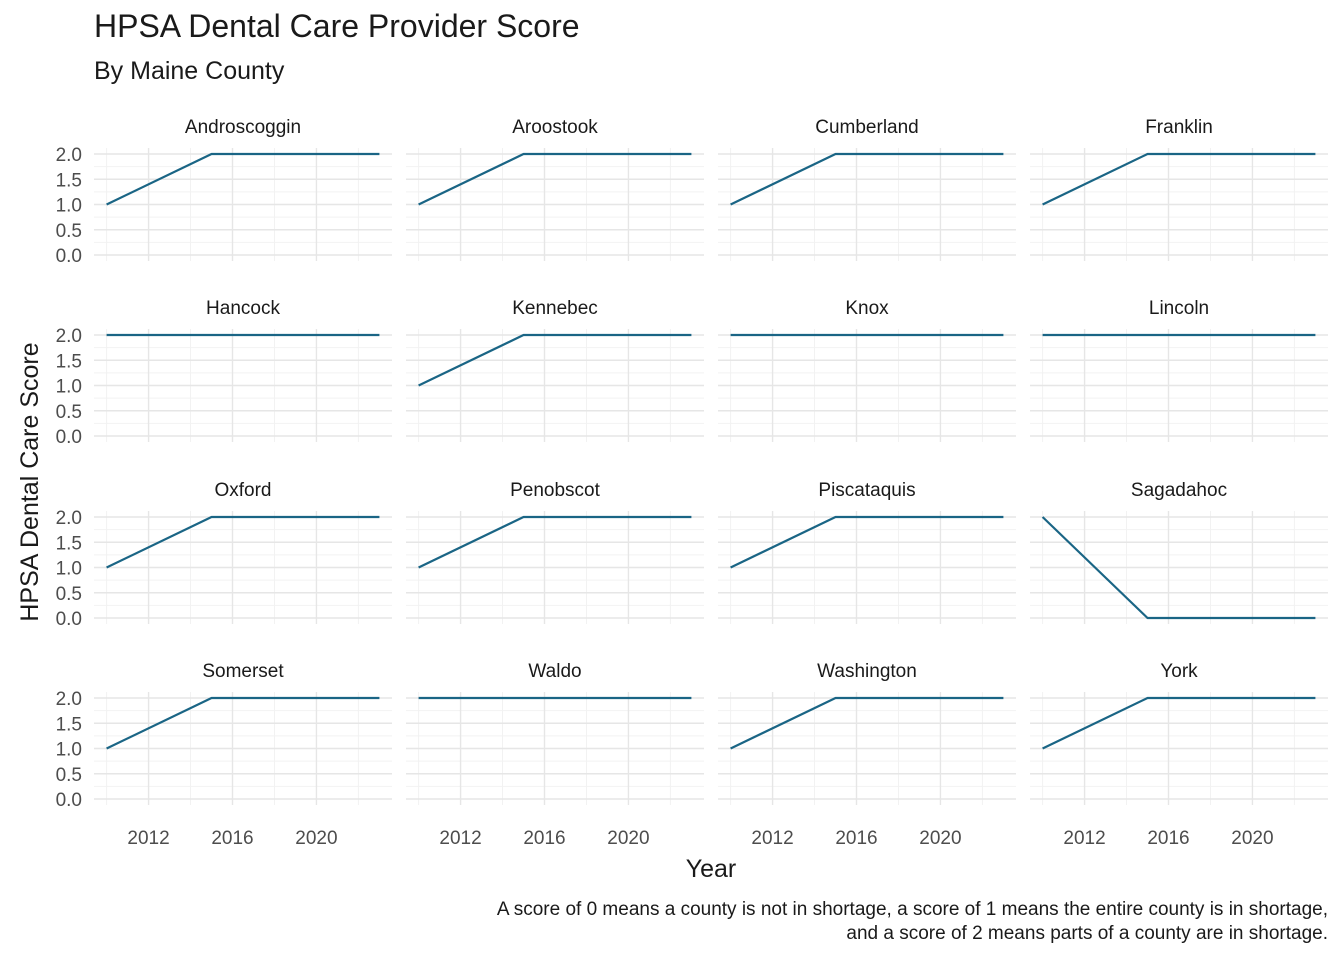  I want to click on facet-panel-penobscot: Penobscot, so click(555, 552).